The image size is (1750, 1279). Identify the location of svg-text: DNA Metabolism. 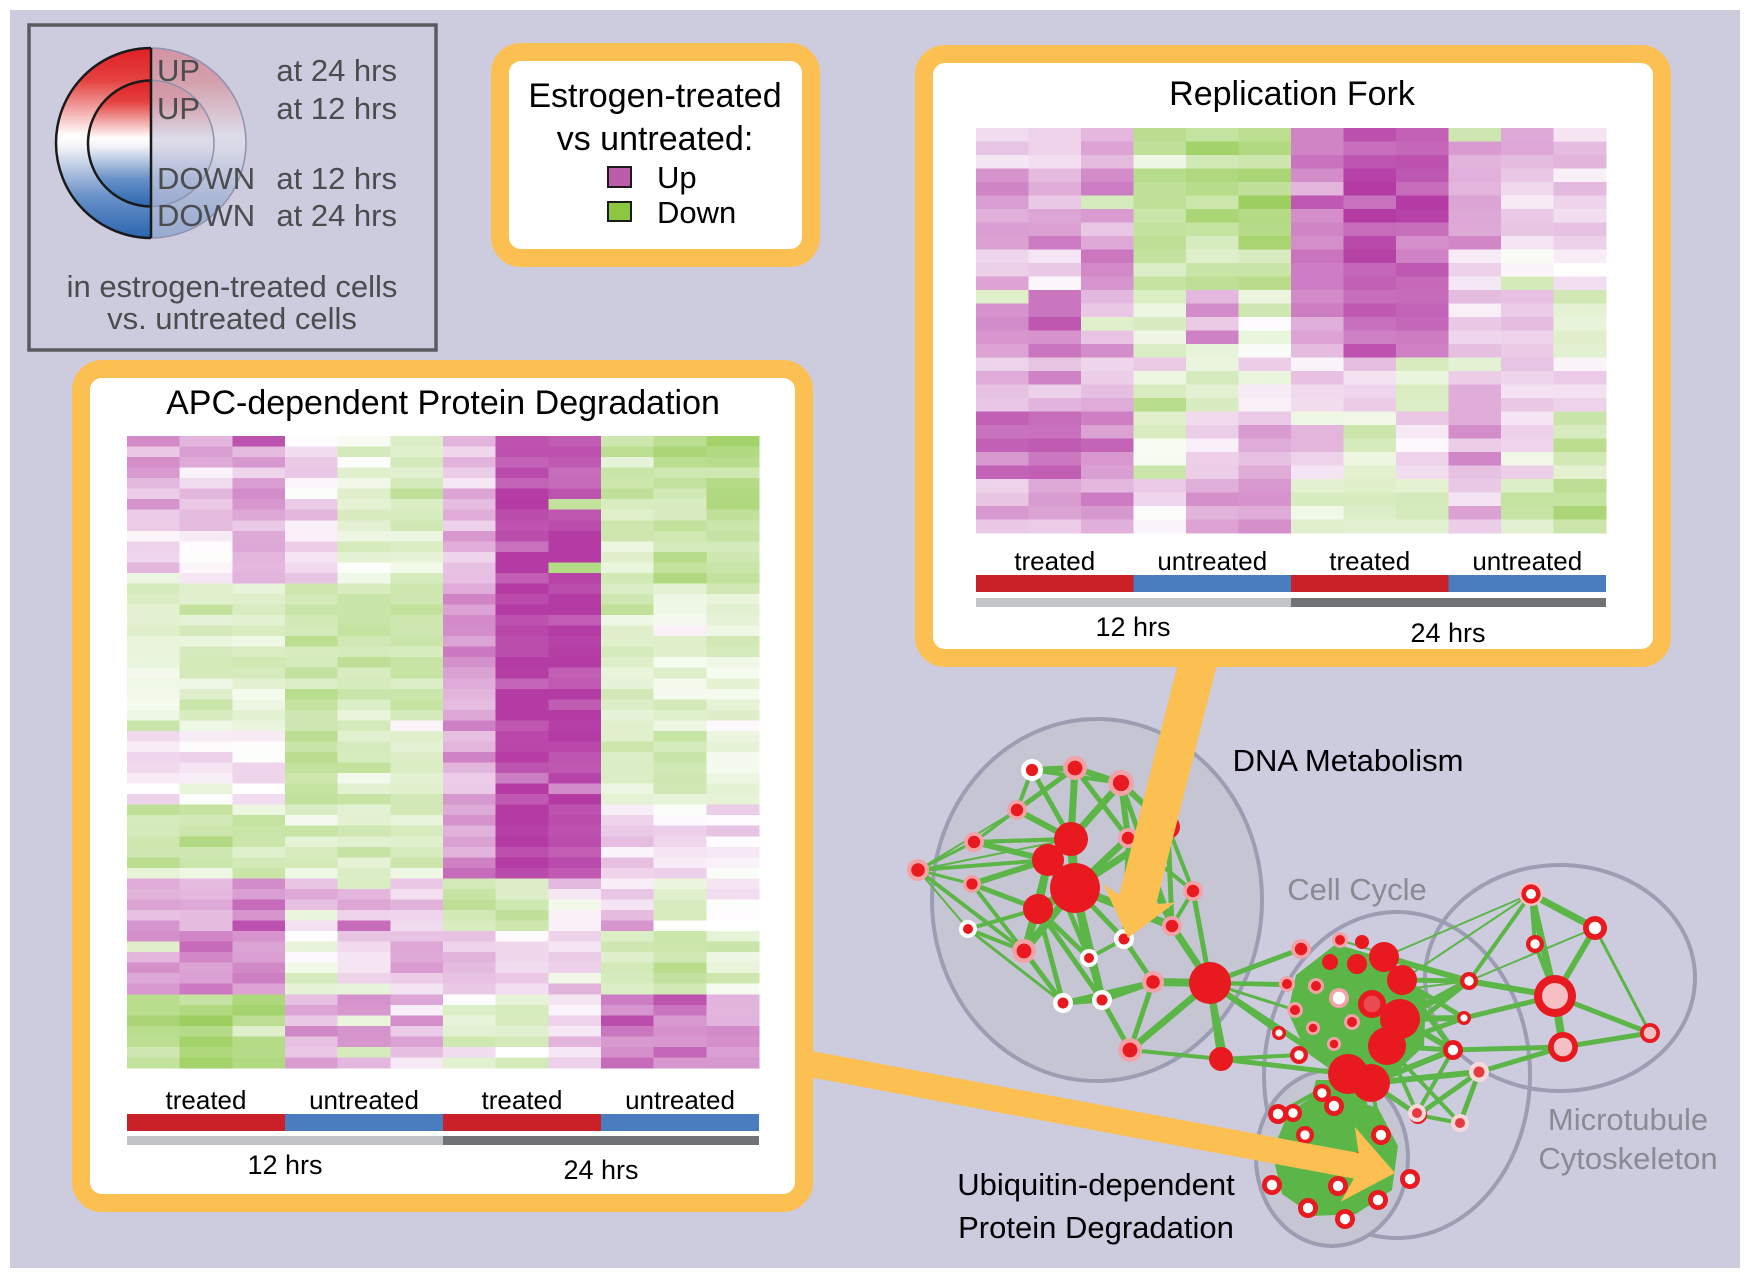
(1348, 760).